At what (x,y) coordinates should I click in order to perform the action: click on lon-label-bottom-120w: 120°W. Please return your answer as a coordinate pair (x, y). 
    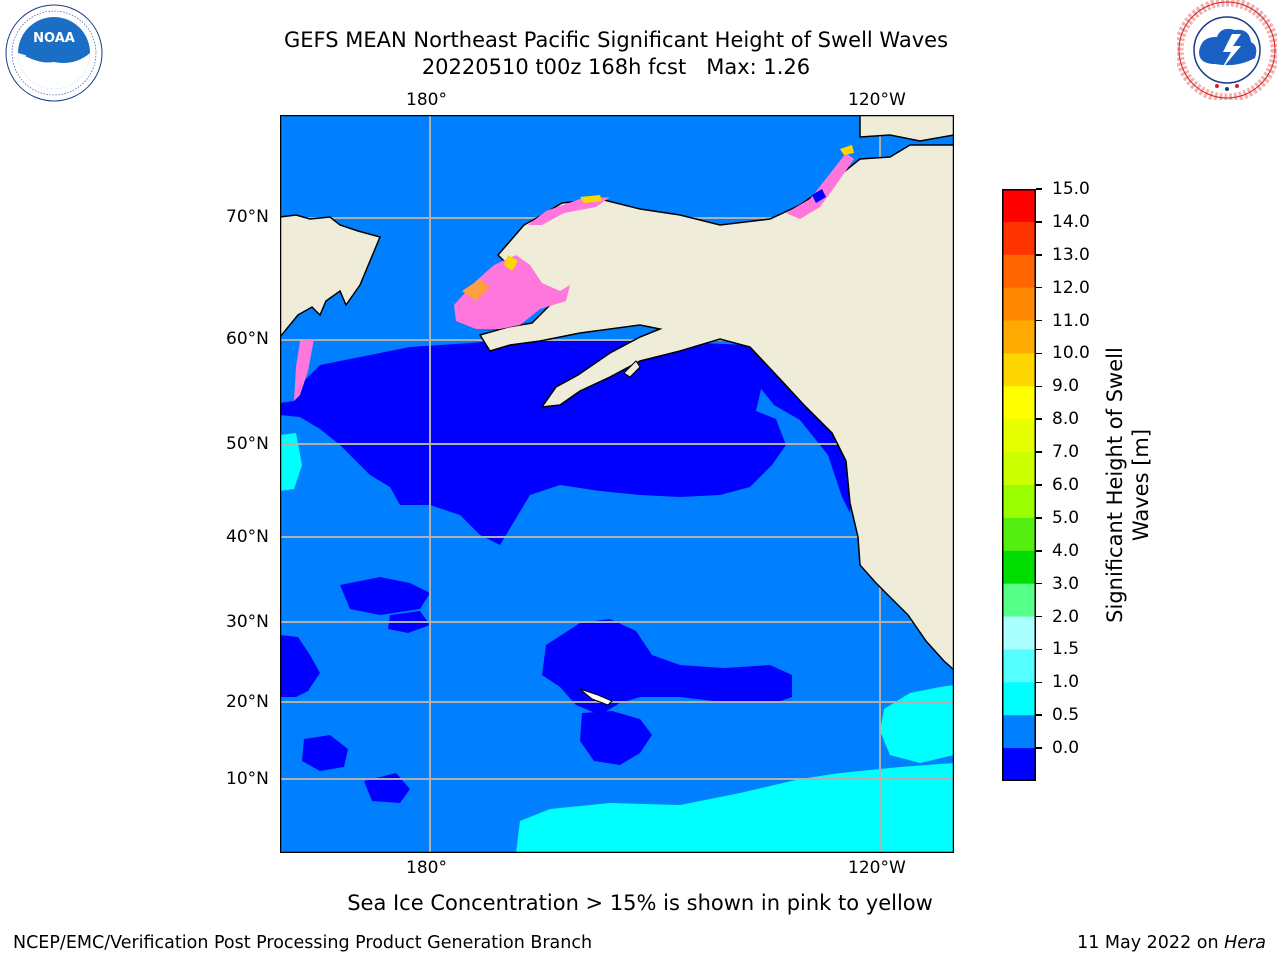
    Looking at the image, I should click on (877, 868).